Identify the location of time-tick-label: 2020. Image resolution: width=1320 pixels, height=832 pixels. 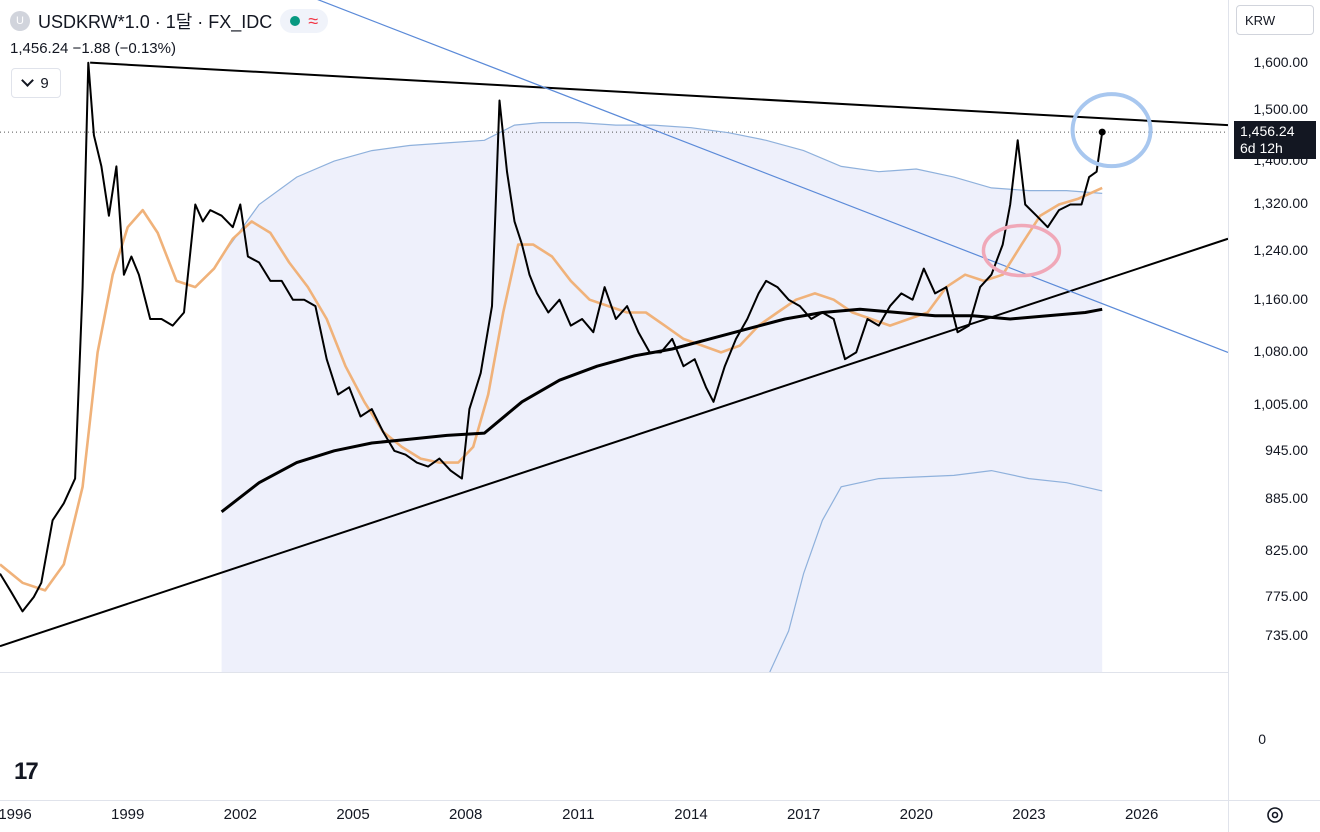
(916, 814).